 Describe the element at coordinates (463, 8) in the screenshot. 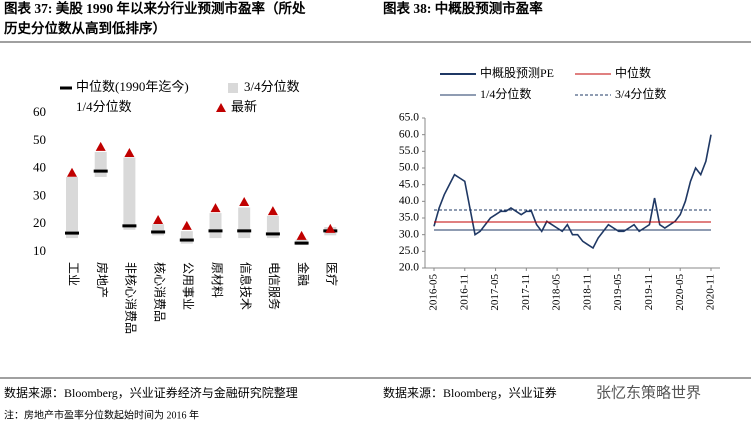

I see `right-title: 图表 38: 中概股预测市盈率` at that location.